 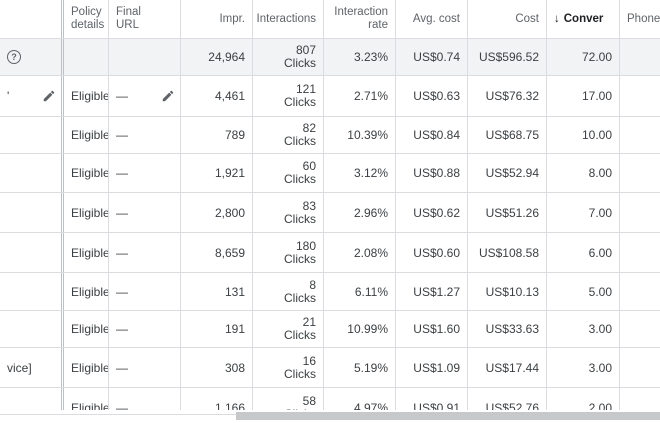 What do you see at coordinates (582, 19) in the screenshot?
I see `header-conversions: ↓ Conver` at bounding box center [582, 19].